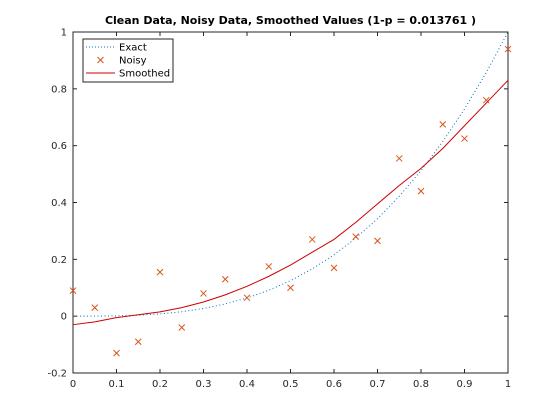  Describe the element at coordinates (59, 89) in the screenshot. I see `y-tick-label: 0.8` at that location.